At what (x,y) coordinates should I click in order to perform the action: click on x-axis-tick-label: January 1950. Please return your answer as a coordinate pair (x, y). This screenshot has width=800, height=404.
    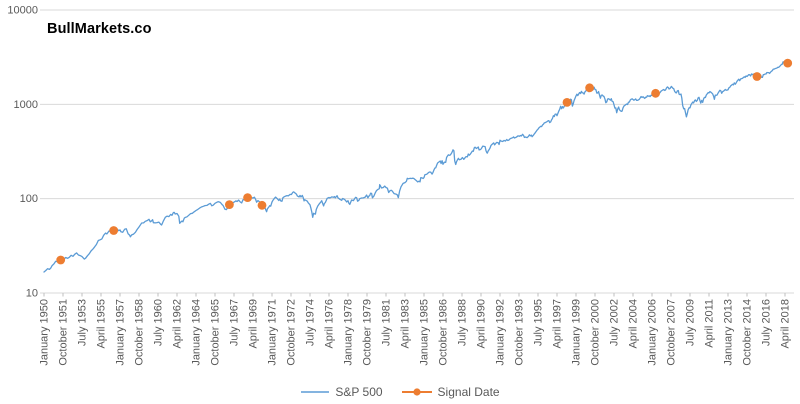
    Looking at the image, I should click on (45, 332).